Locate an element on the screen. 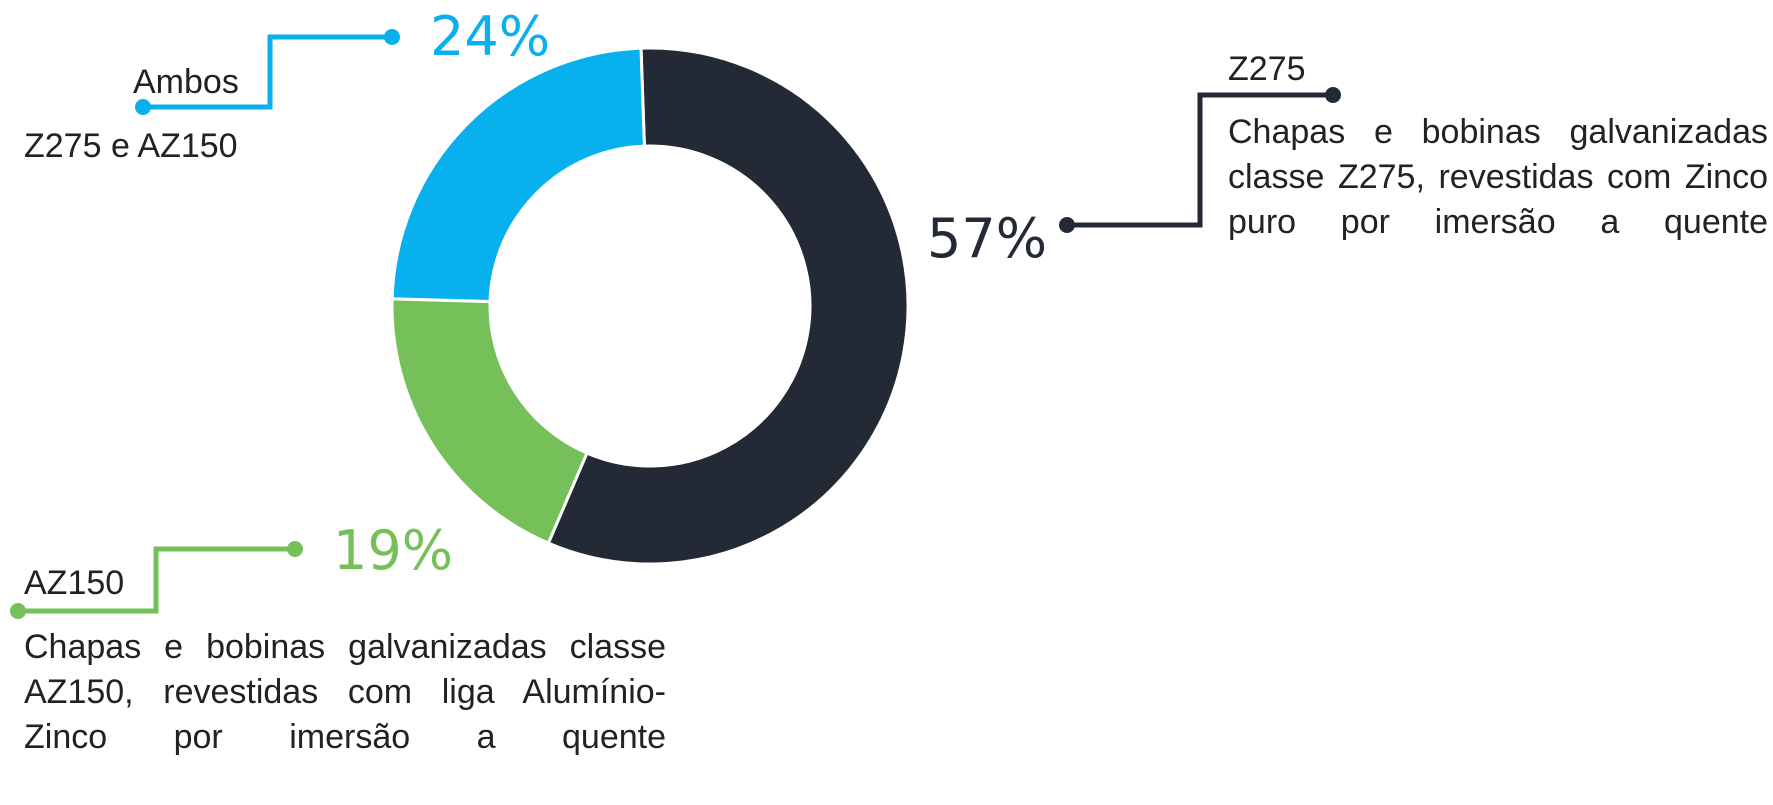 Image resolution: width=1773 pixels, height=805 pixels. callout-dot-az150-start is located at coordinates (18, 611).